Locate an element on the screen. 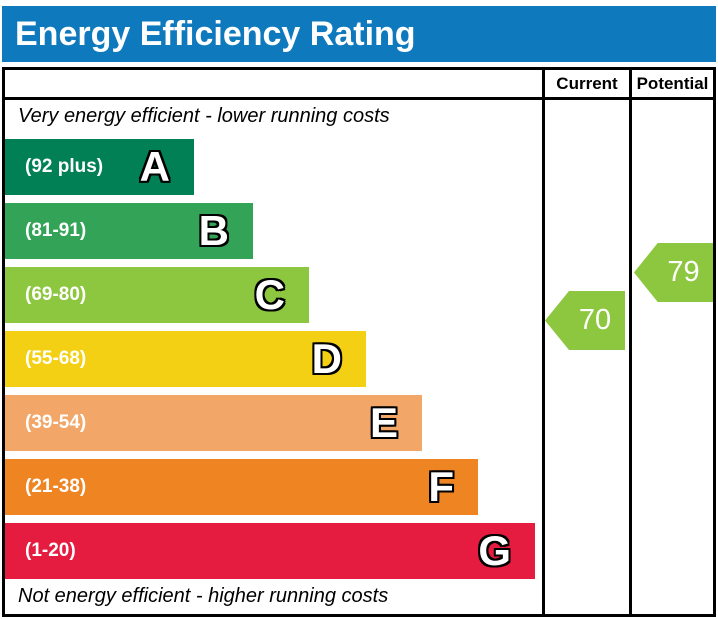 The width and height of the screenshot is (718, 619). band-c: (69-80) C is located at coordinates (157, 295).